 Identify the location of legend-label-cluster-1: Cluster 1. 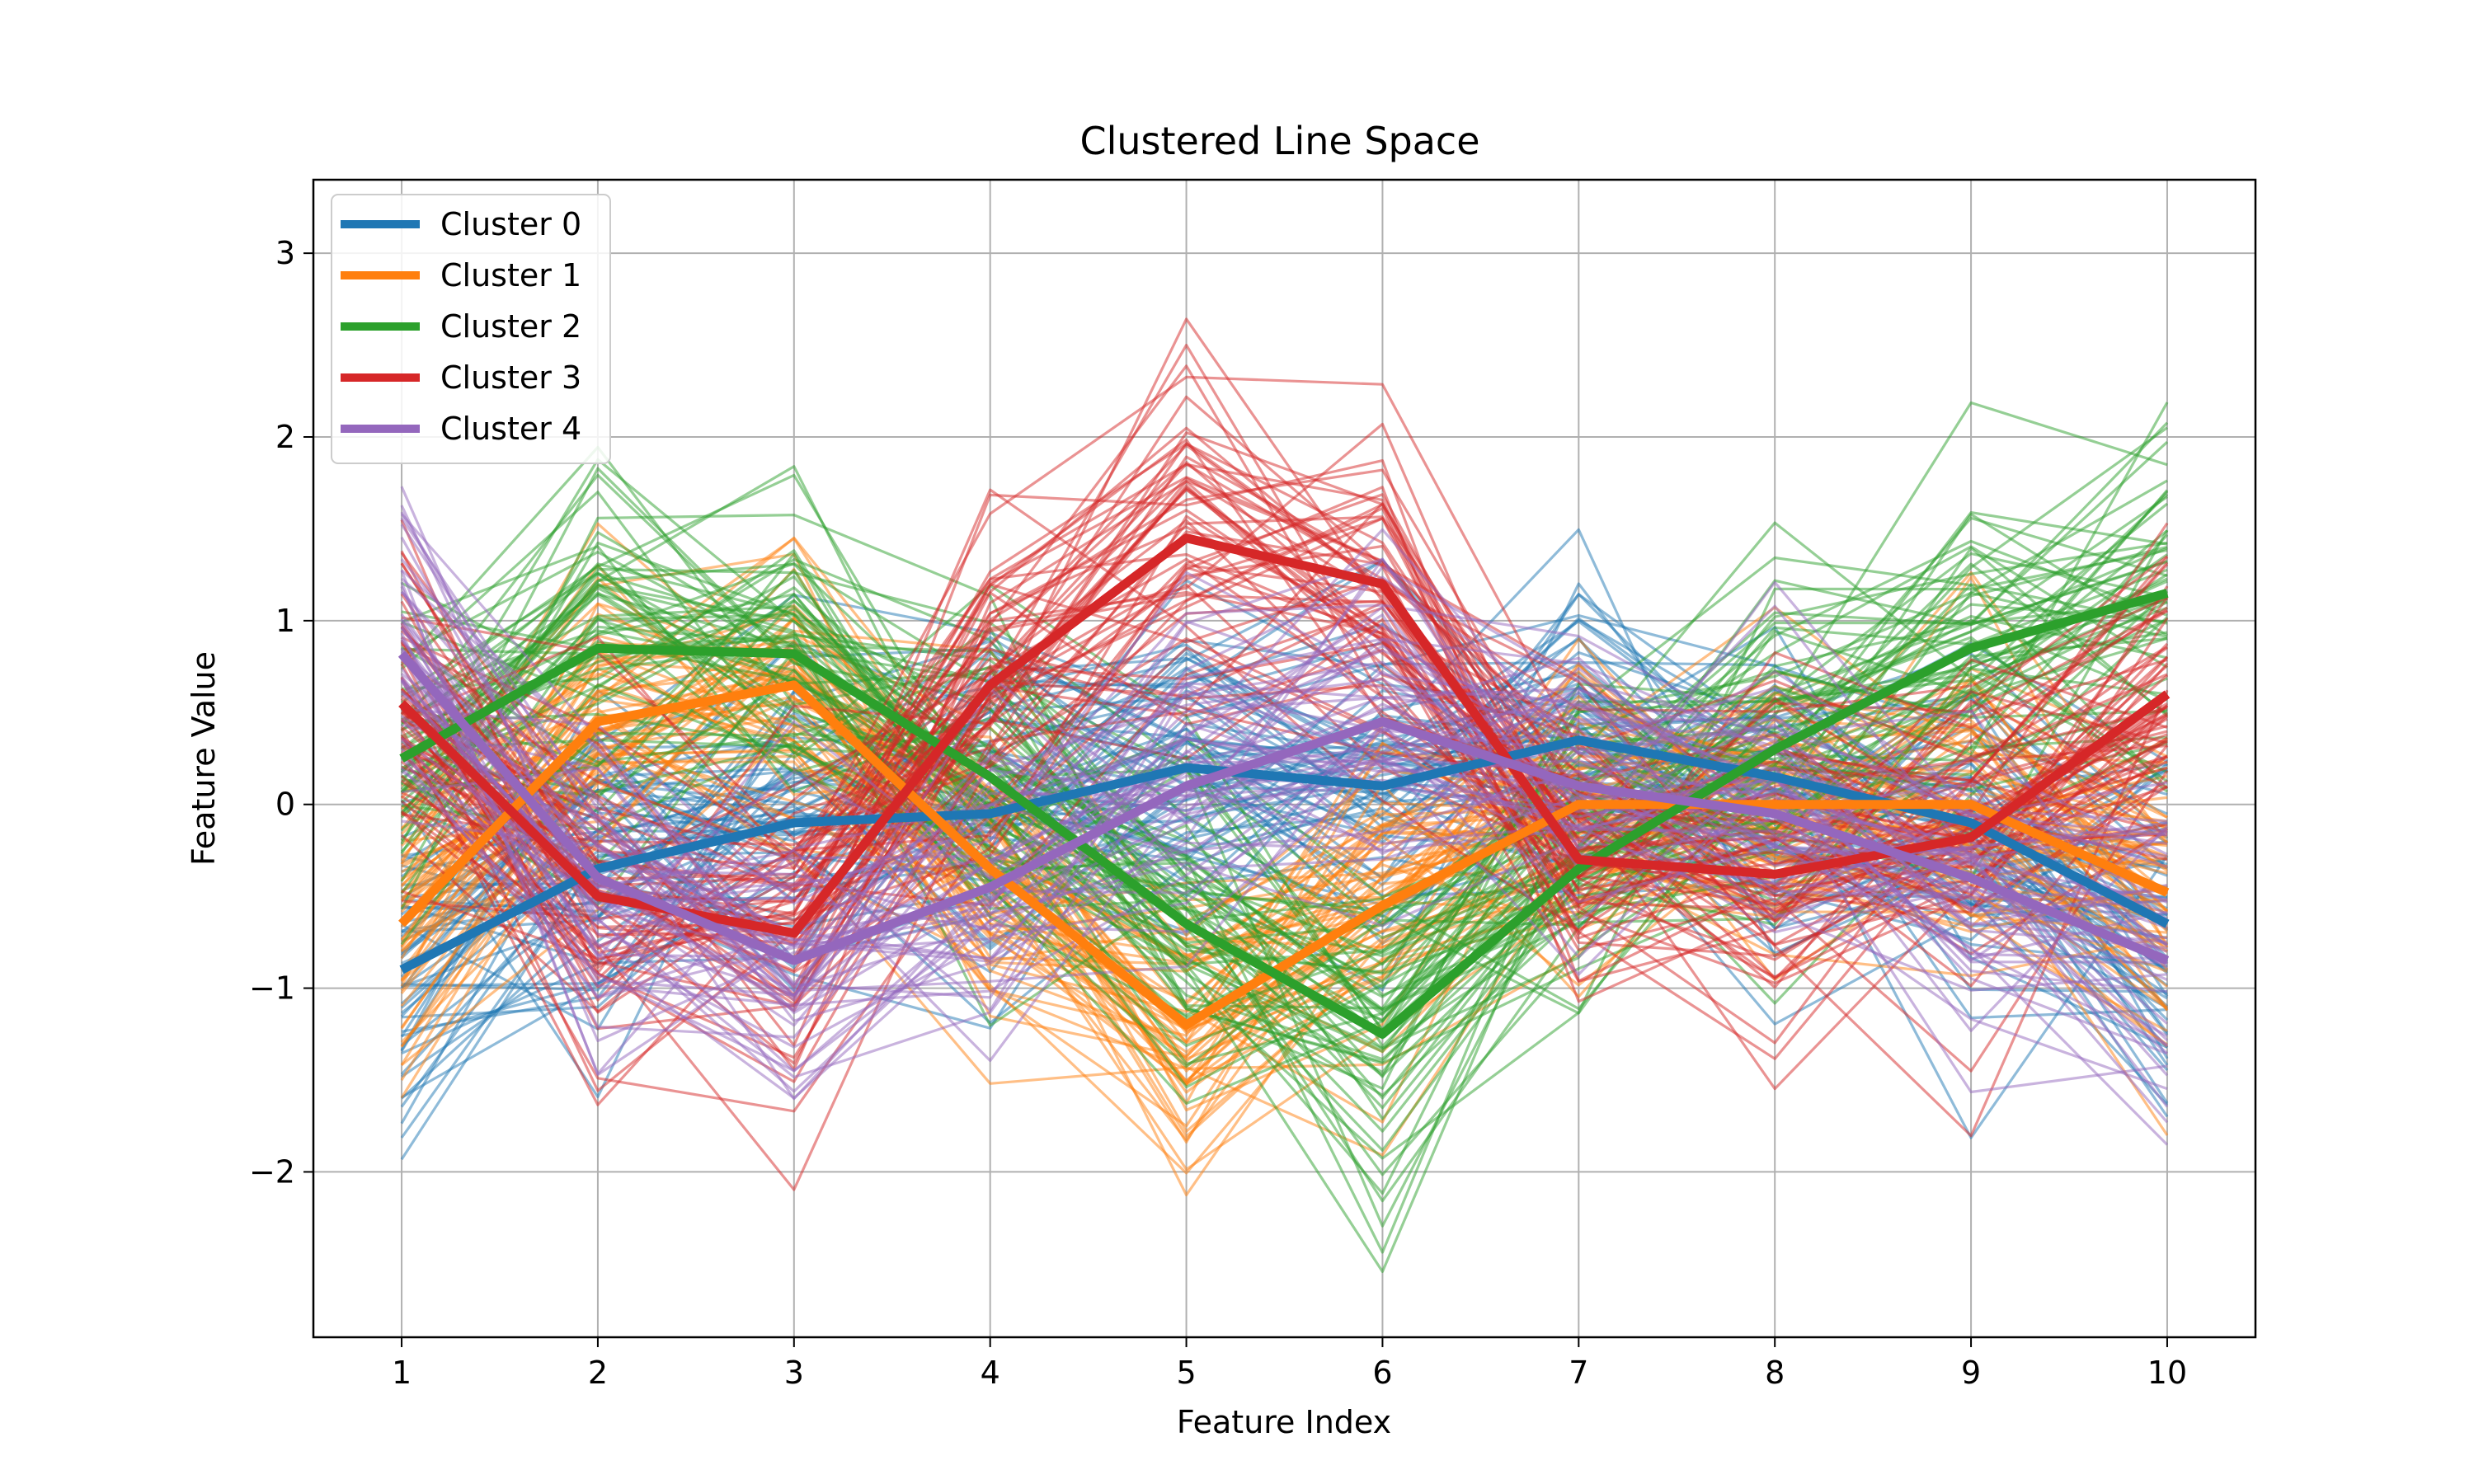
(510, 275).